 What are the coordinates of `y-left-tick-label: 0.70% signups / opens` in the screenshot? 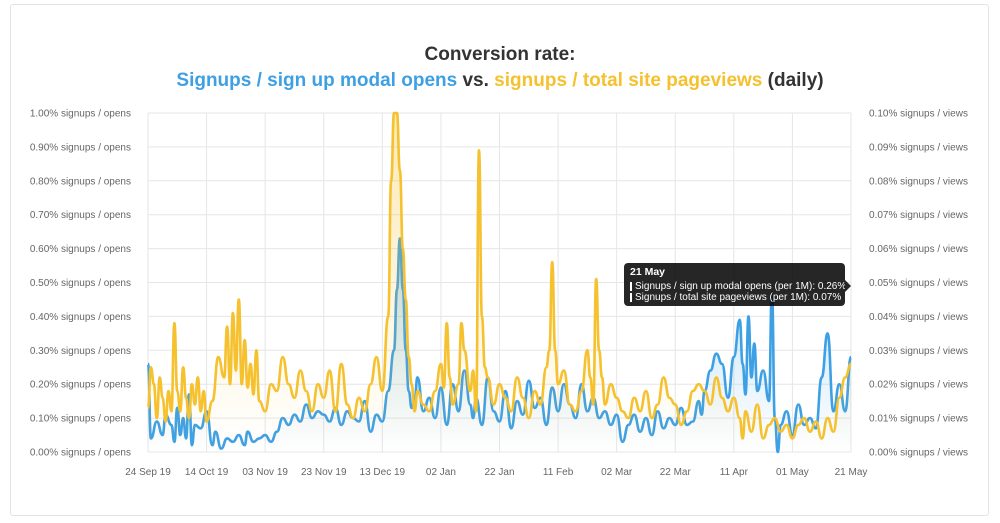 It's located at (80, 215).